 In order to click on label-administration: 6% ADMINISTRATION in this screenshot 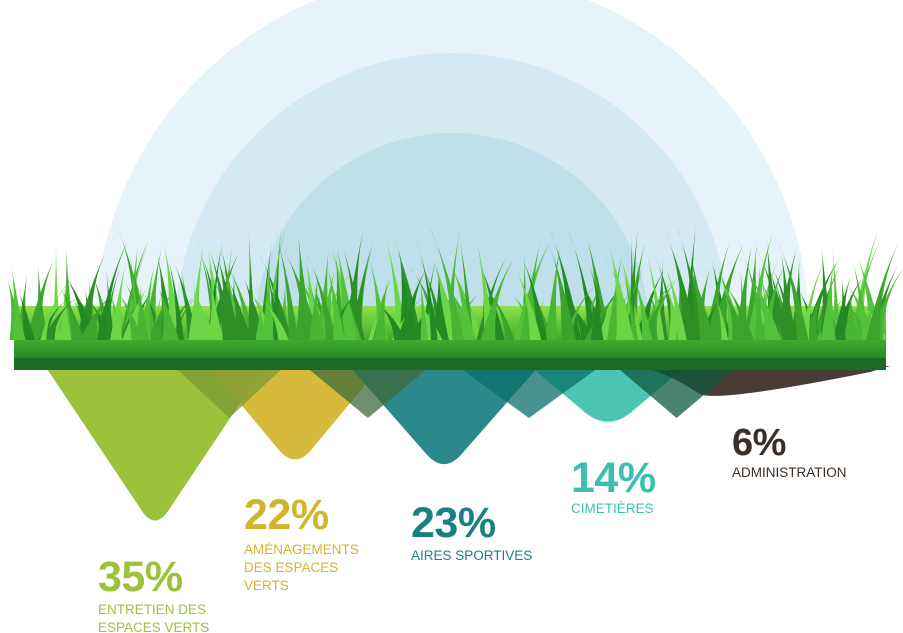, I will do `click(789, 453)`.